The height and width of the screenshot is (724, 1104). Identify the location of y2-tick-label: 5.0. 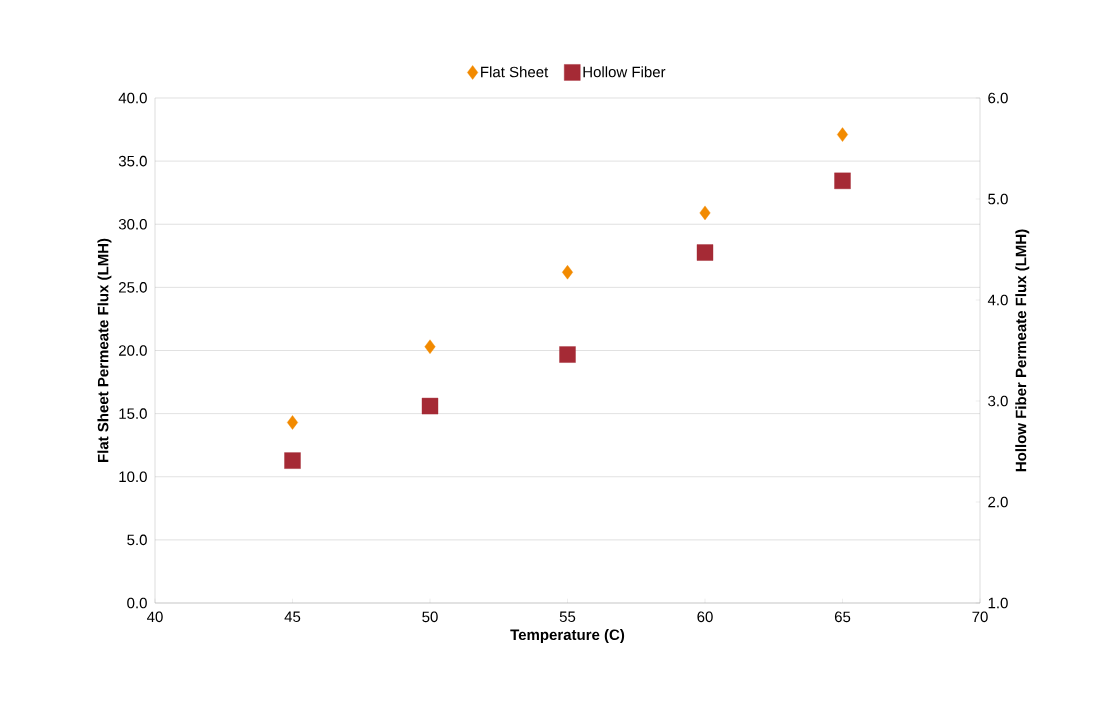
(998, 199).